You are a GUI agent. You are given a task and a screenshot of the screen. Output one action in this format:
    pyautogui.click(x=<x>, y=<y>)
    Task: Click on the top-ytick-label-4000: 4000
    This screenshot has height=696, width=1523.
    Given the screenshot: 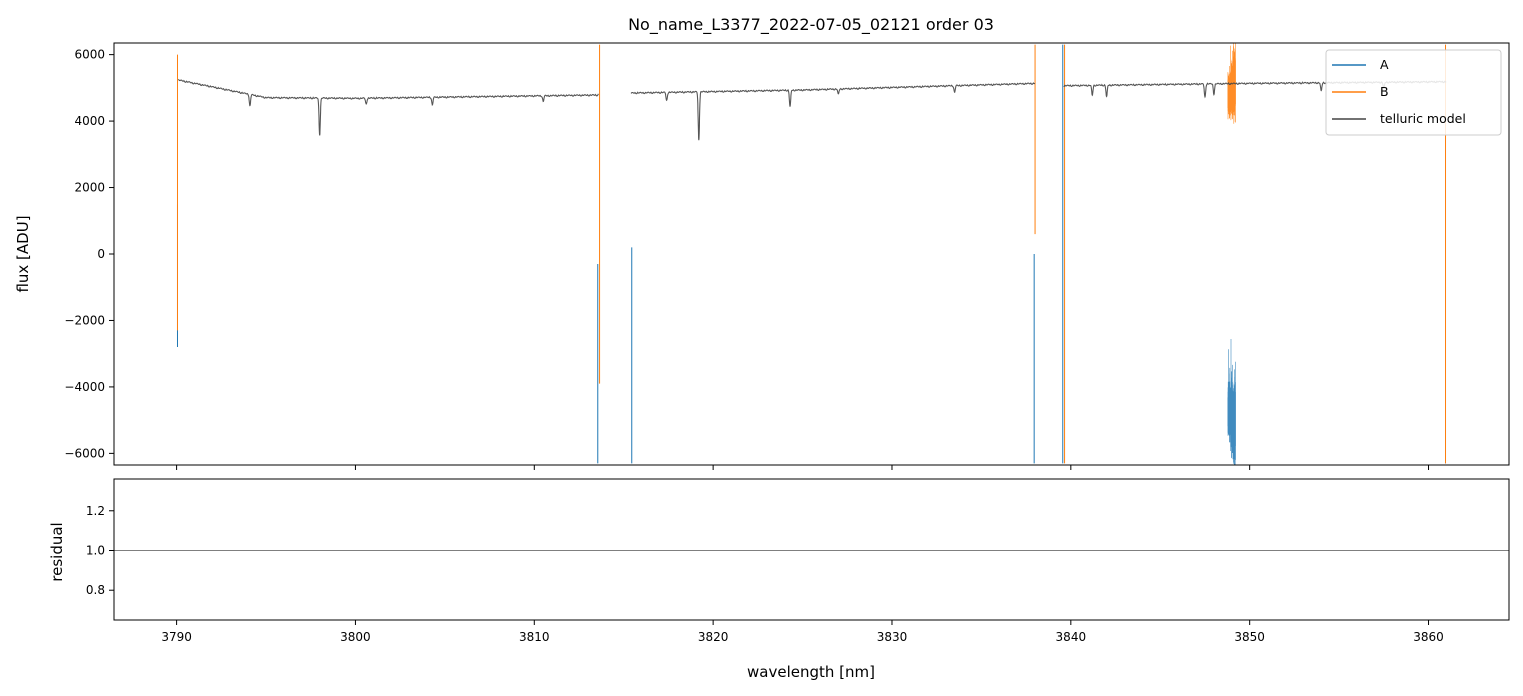 What is the action you would take?
    pyautogui.click(x=89, y=121)
    